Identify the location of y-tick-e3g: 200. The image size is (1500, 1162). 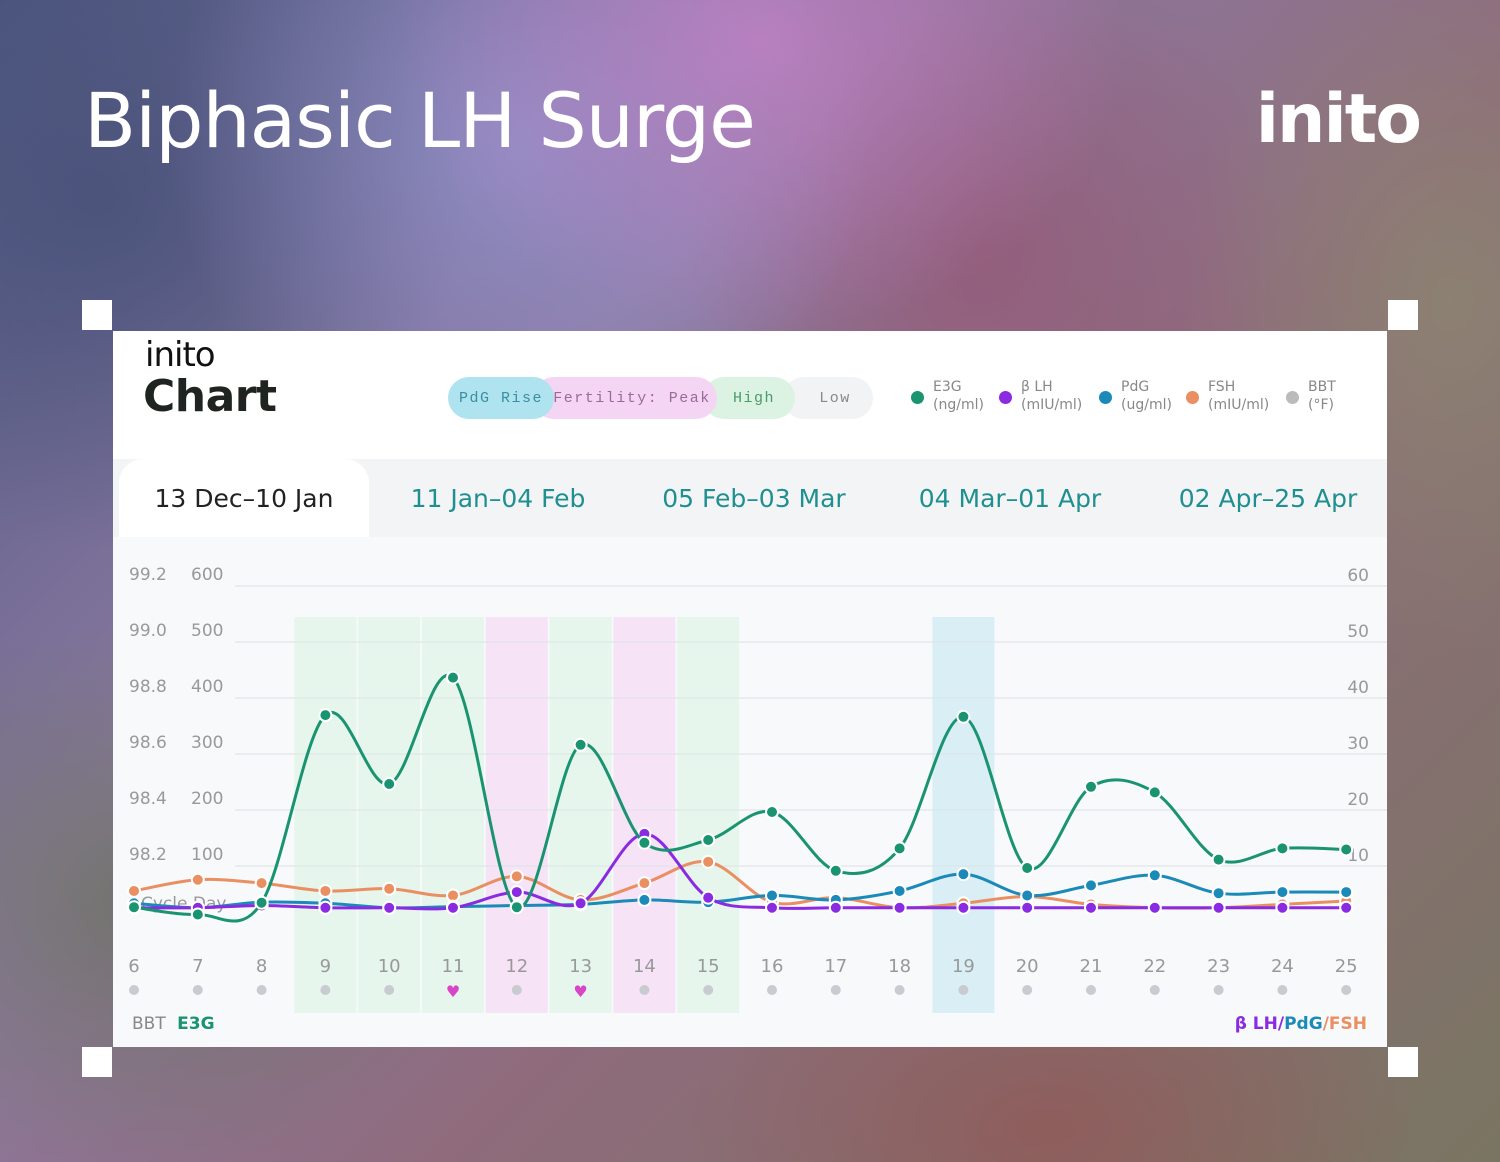
(207, 799).